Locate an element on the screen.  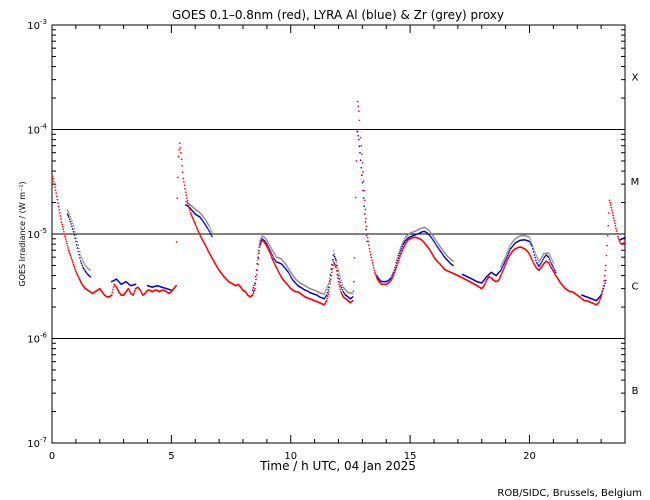
y-tick-label: 10⁻⁴ is located at coordinates (37, 130).